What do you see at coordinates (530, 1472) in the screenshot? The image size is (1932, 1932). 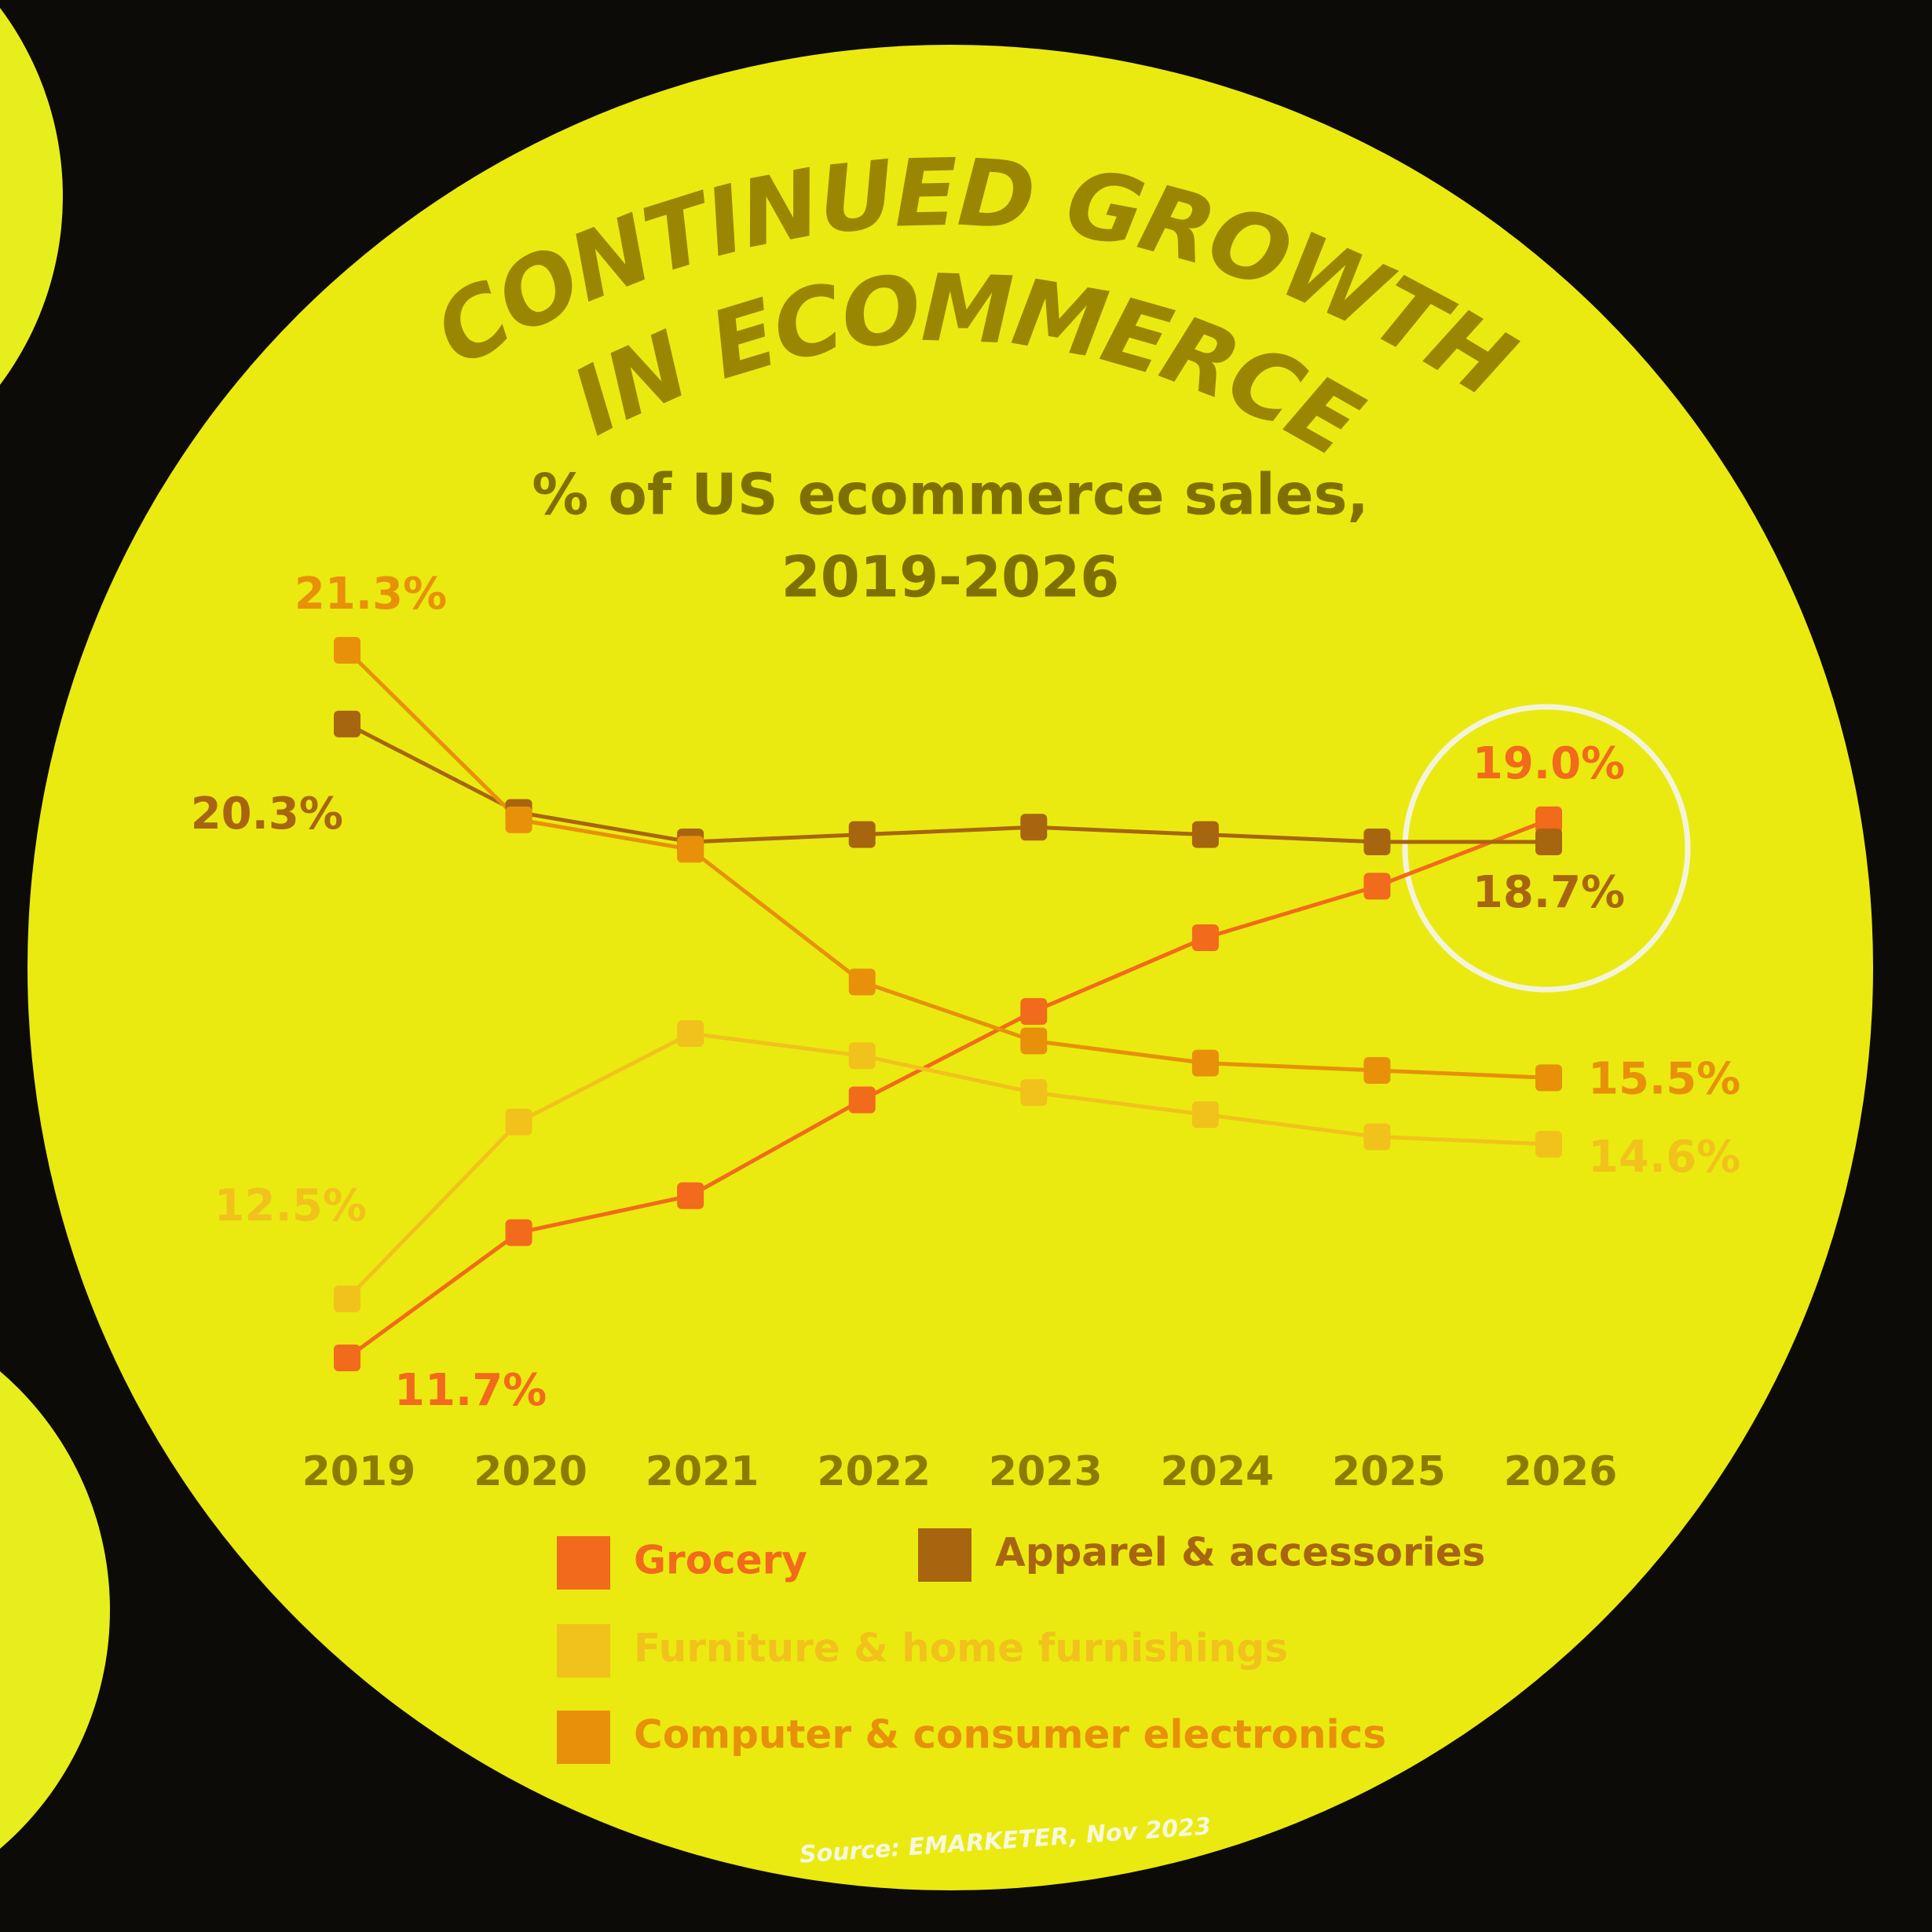 I see `x-tick-label: 2020` at bounding box center [530, 1472].